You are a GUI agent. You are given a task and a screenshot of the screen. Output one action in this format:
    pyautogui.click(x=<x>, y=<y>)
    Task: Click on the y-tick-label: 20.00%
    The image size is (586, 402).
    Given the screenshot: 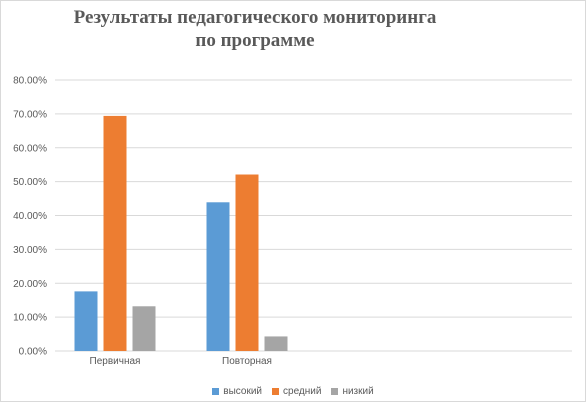 What is the action you would take?
    pyautogui.click(x=30, y=284)
    